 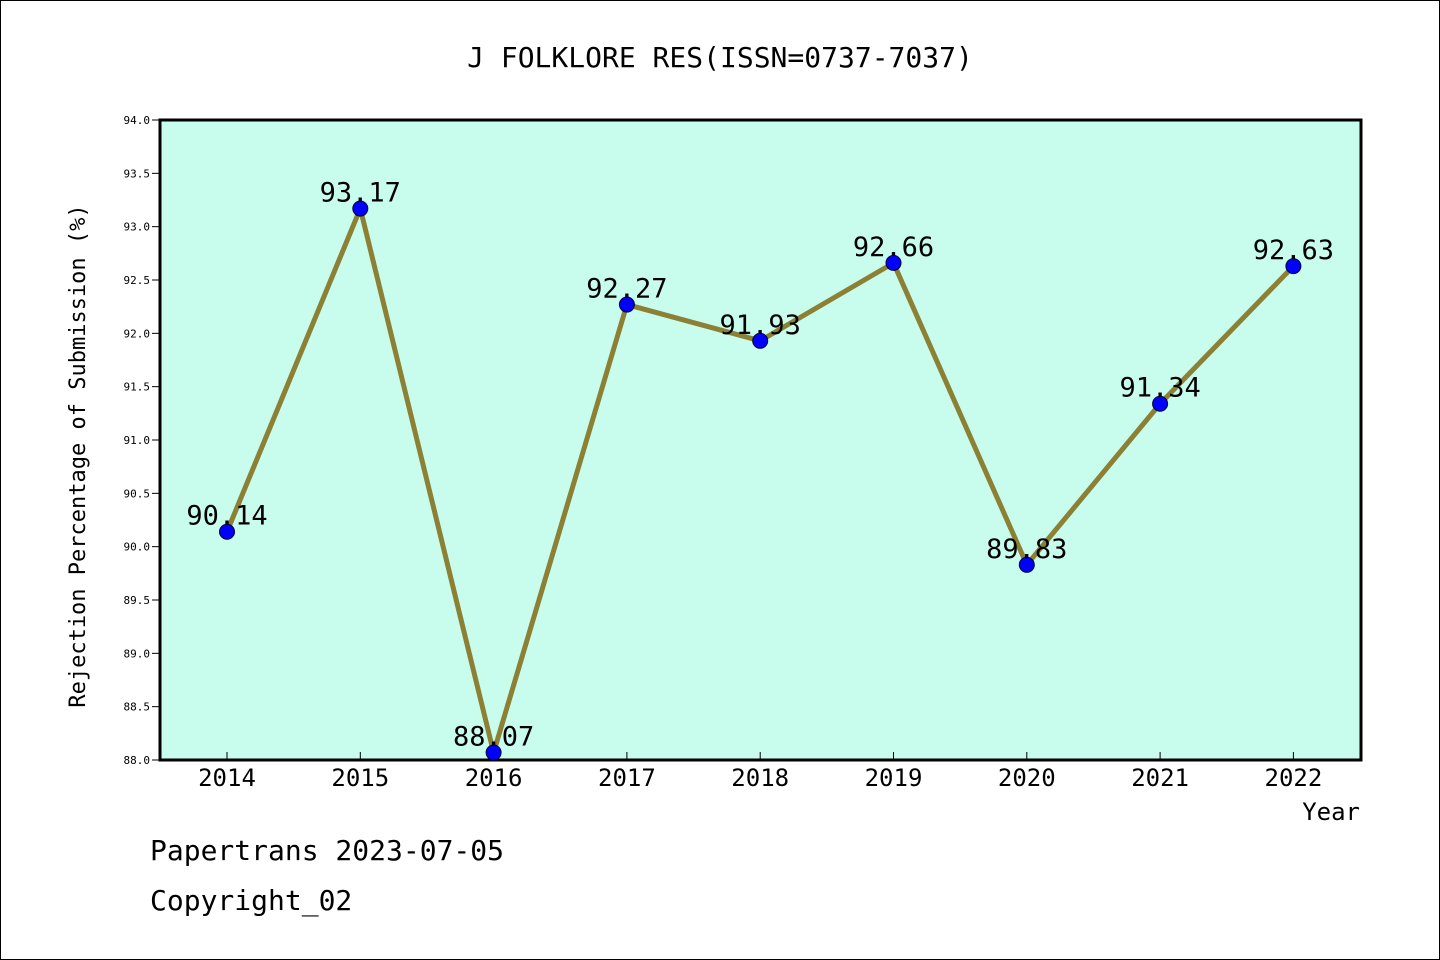 I want to click on x-axis-label: Year, so click(x=1331, y=812).